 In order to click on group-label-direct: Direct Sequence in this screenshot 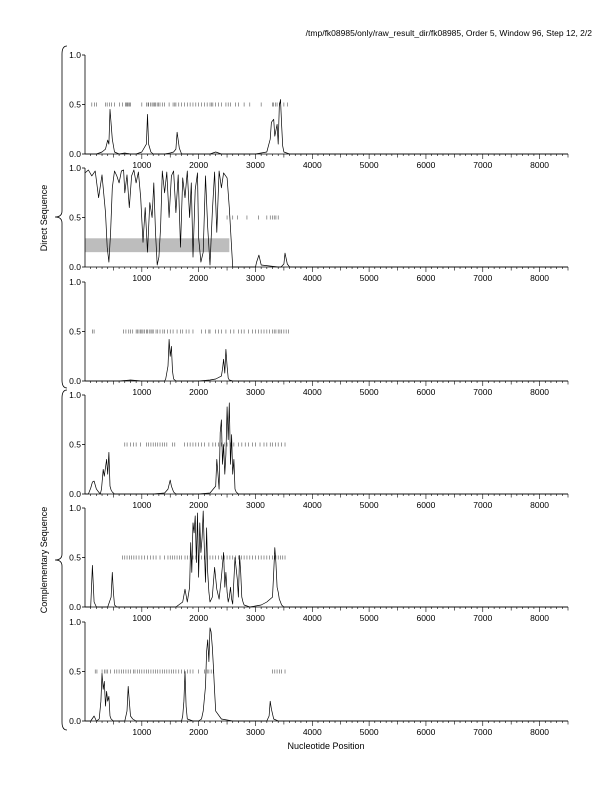, I will do `click(44, 218)`.